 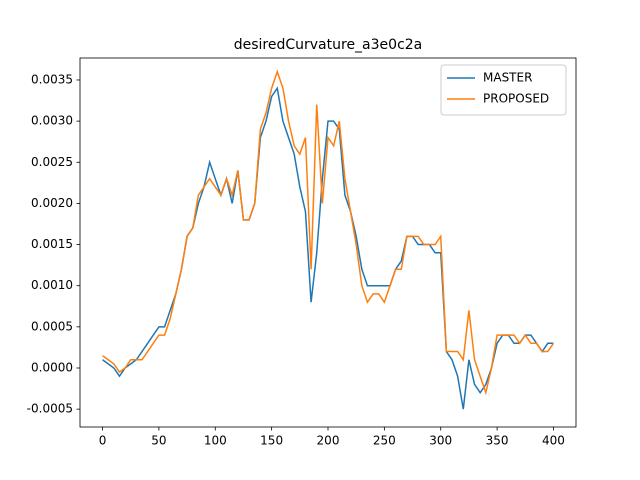 I want to click on y-tick-label: -0.0005, so click(x=50, y=409).